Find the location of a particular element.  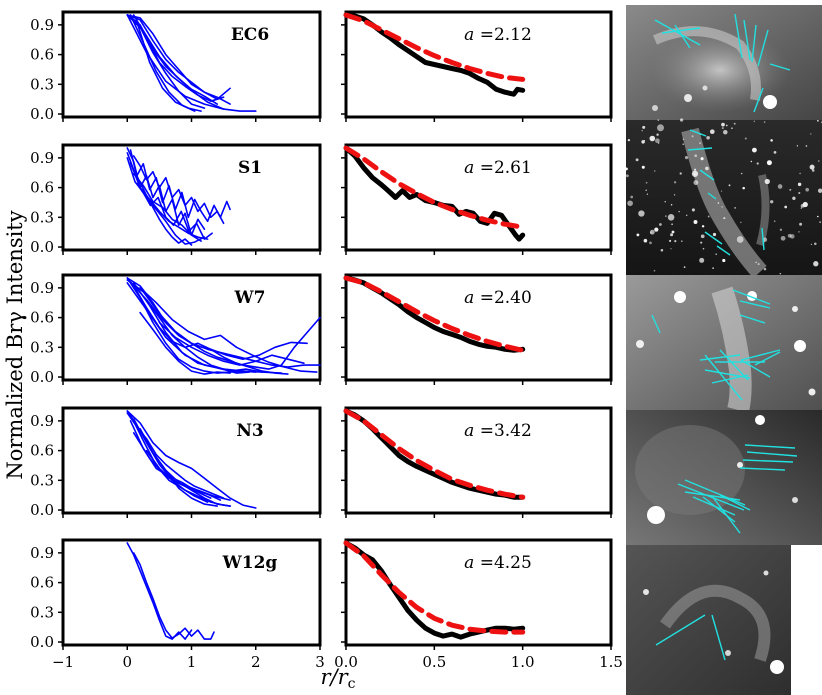

fit-parameter-label: a =2.12 is located at coordinates (498, 35).